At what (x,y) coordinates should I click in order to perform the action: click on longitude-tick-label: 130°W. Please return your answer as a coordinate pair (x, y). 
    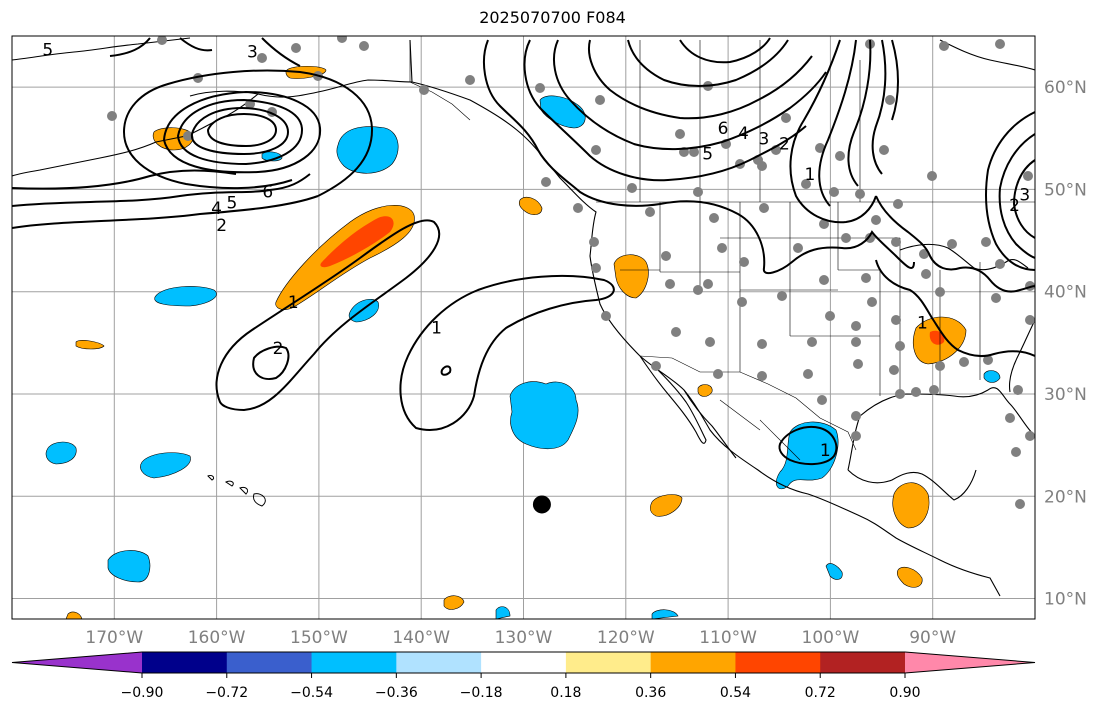
    Looking at the image, I should click on (524, 638).